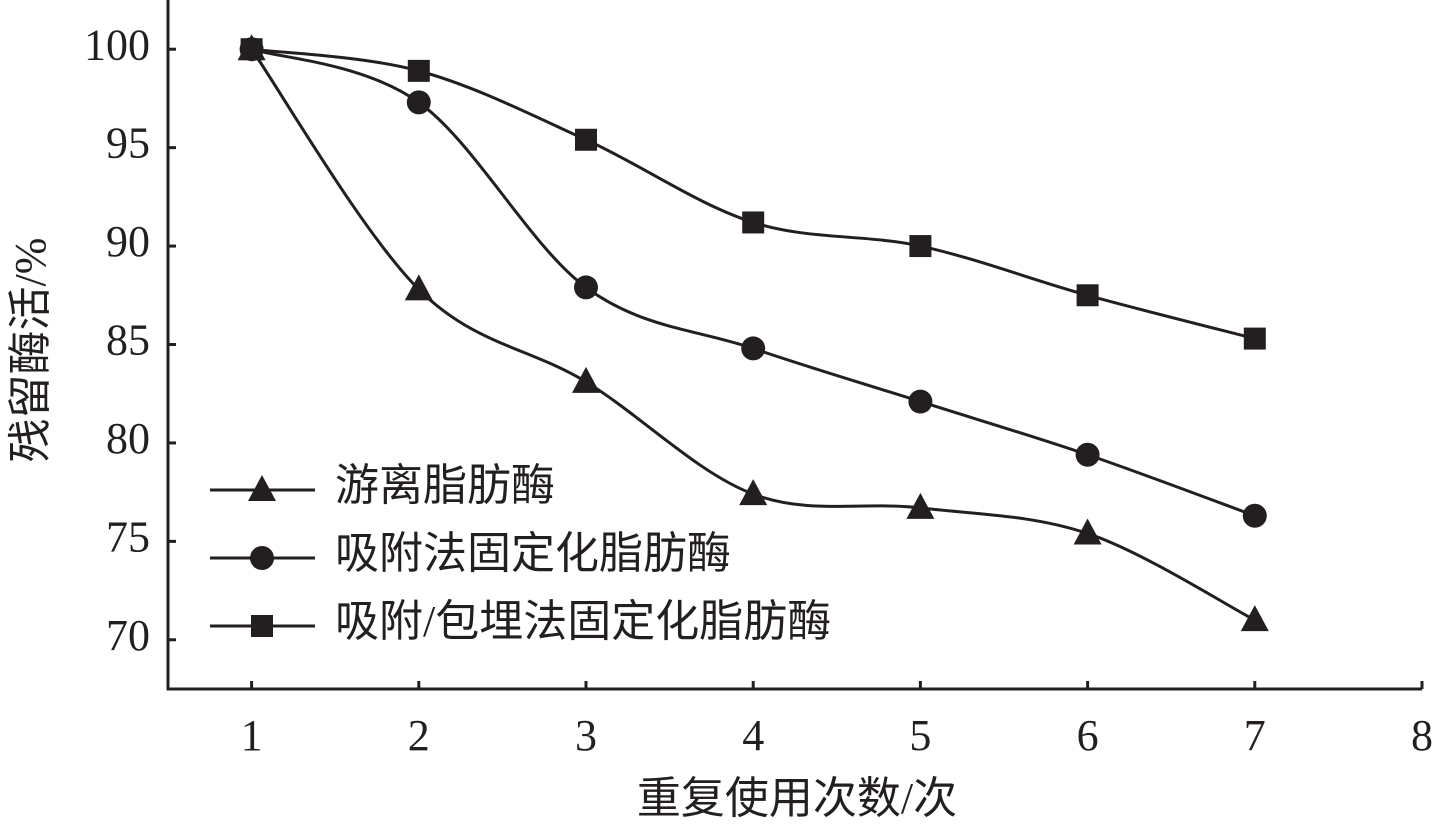 The width and height of the screenshot is (1437, 837). I want to click on x-tick-label: 5, so click(920, 735).